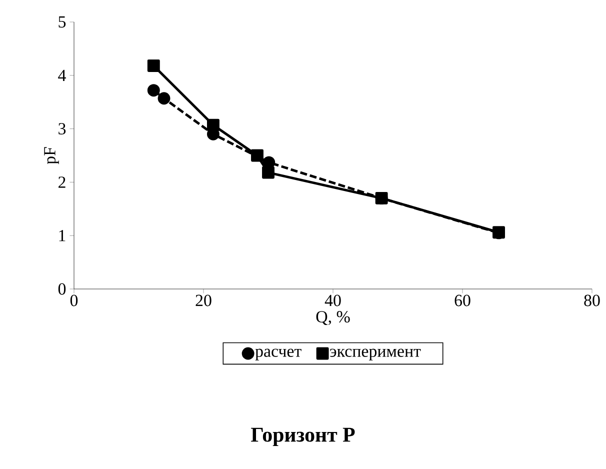  Describe the element at coordinates (375, 354) in the screenshot. I see `legend-label: эксперимент` at that location.